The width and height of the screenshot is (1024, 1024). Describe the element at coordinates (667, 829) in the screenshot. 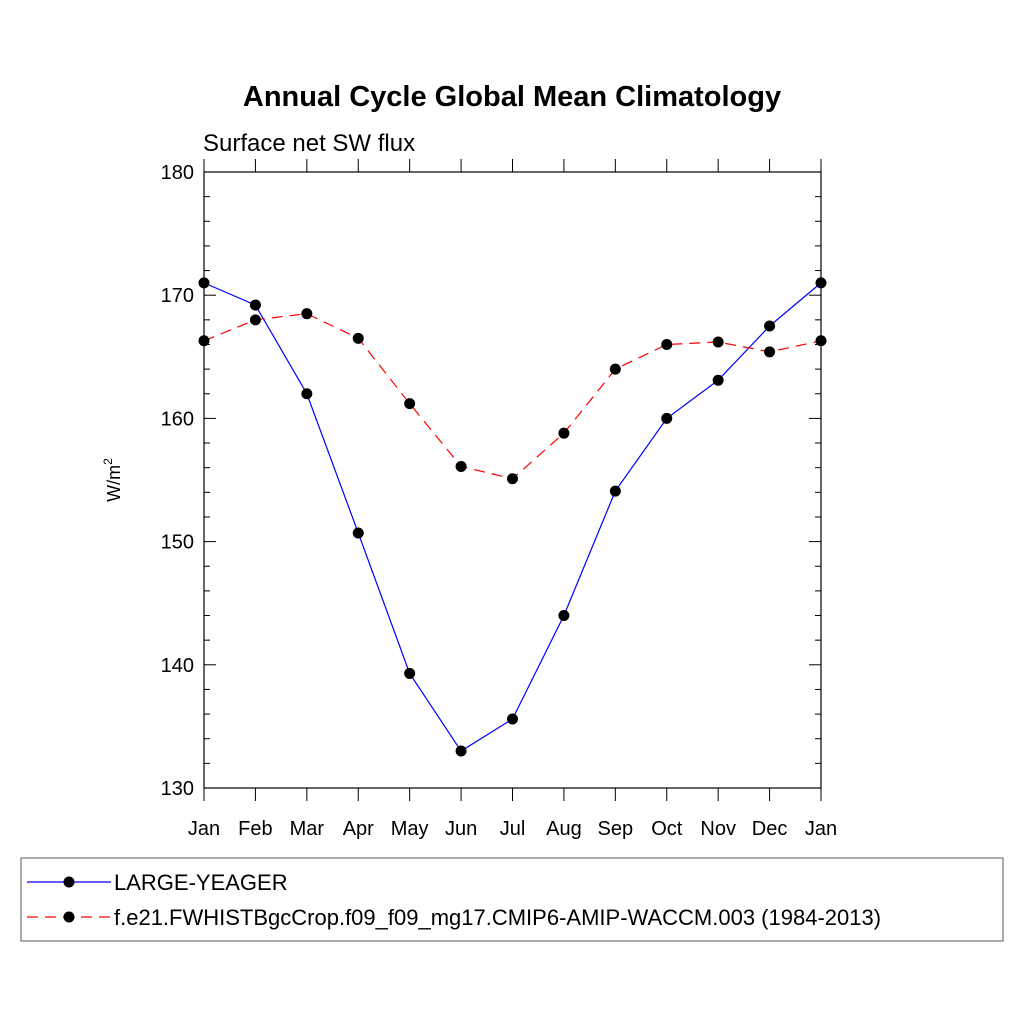

I see `x-tick-label: Oct` at that location.